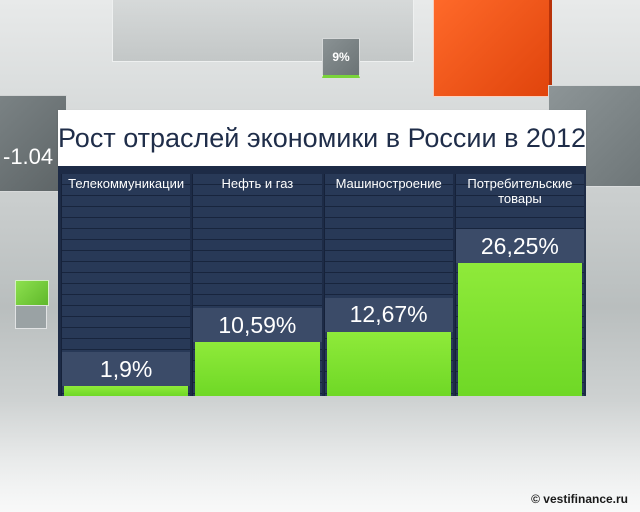 This screenshot has height=512, width=640. What do you see at coordinates (126, 285) in the screenshot?
I see `chart-column: Телекоммуникации 1,9%` at bounding box center [126, 285].